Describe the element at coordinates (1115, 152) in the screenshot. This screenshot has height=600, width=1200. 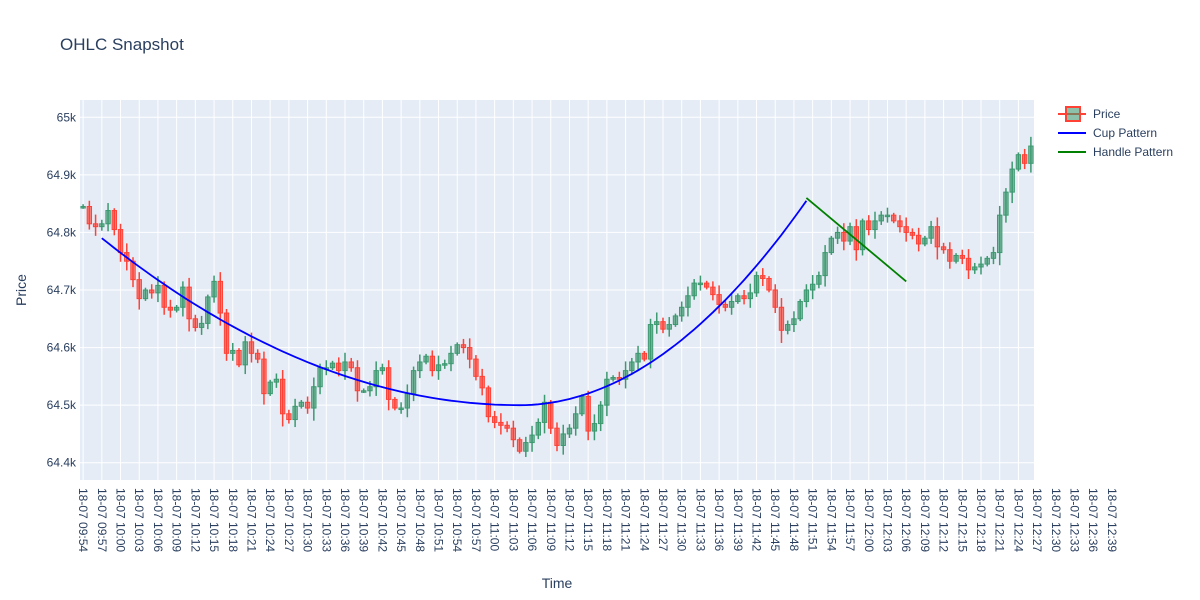
I see `legend-item-handle: Handle Pattern` at that location.